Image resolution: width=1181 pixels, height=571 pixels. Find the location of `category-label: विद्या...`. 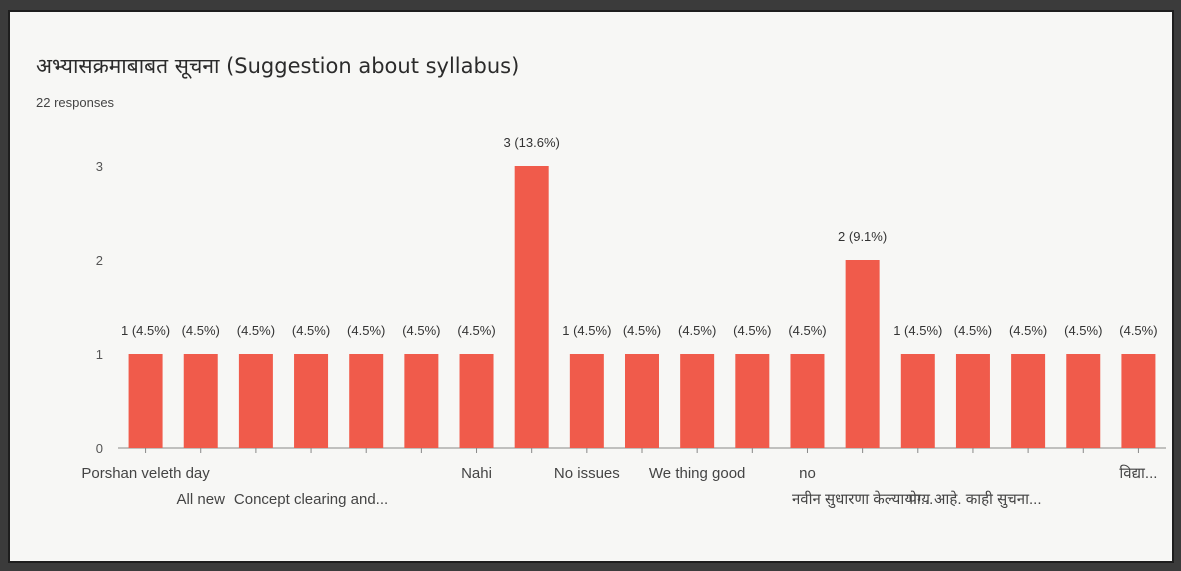

category-label: विद्या... is located at coordinates (1138, 473).